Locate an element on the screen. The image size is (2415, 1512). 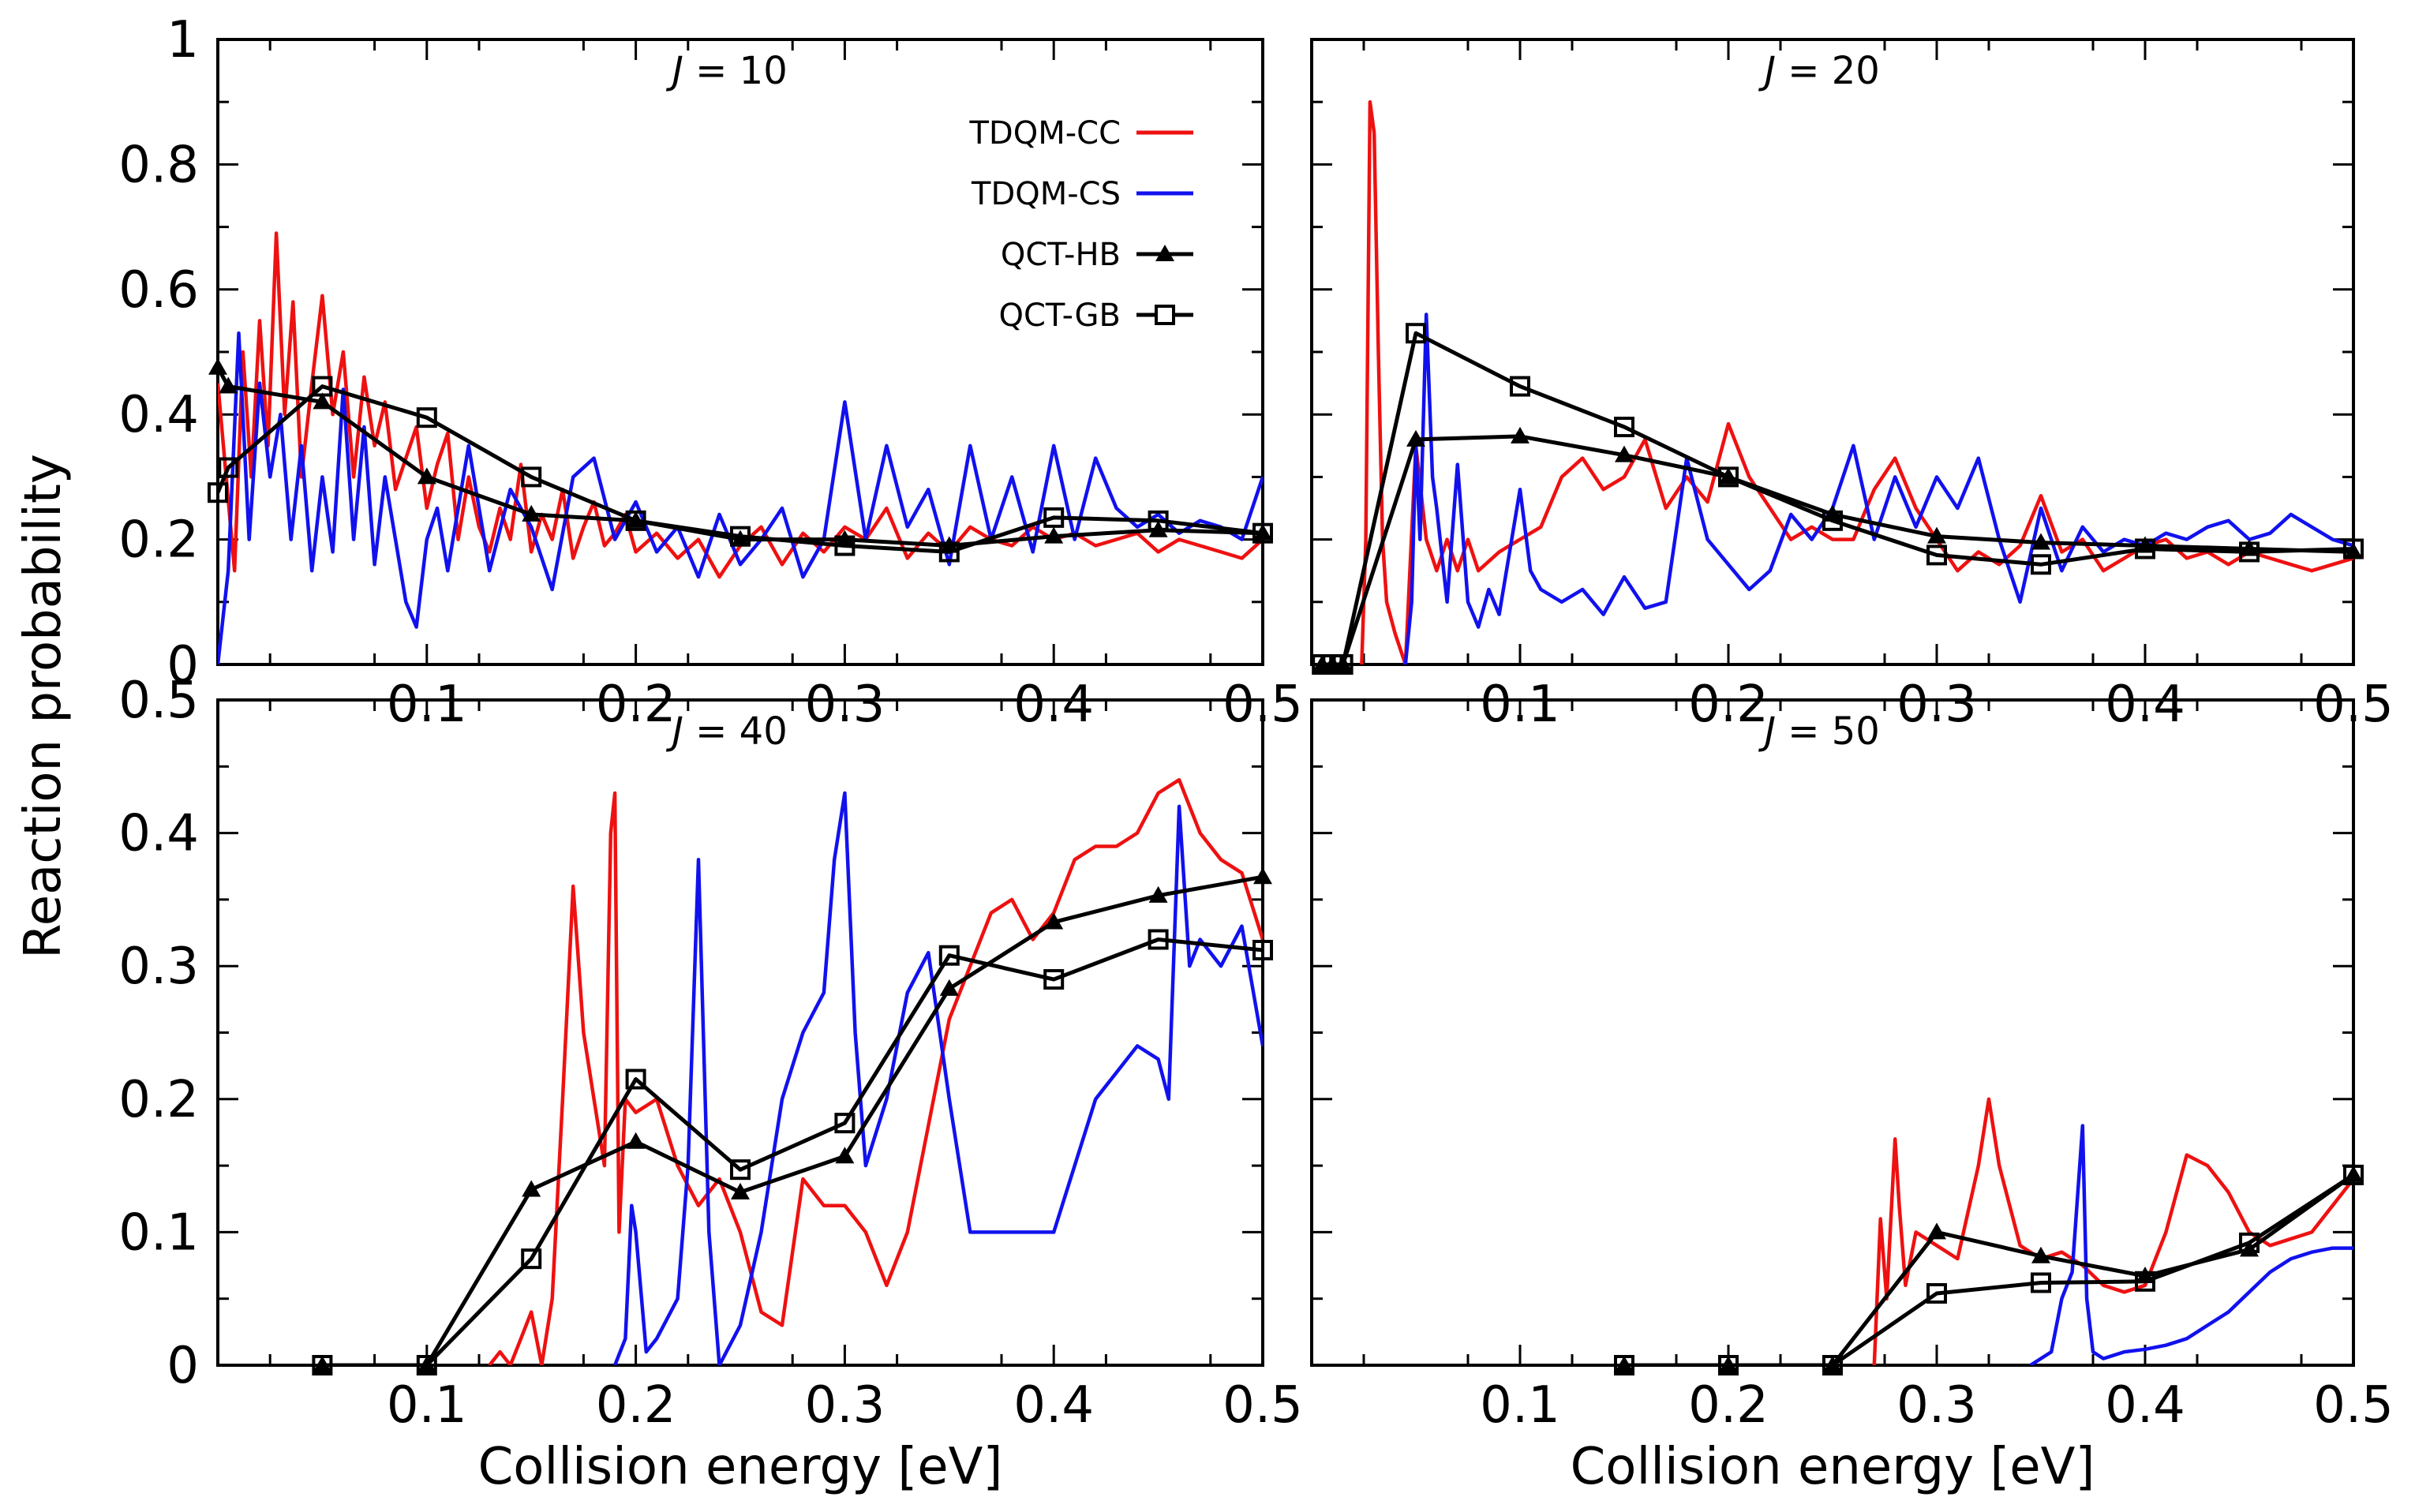
legend-marker-triangle is located at coordinates (1164, 253).